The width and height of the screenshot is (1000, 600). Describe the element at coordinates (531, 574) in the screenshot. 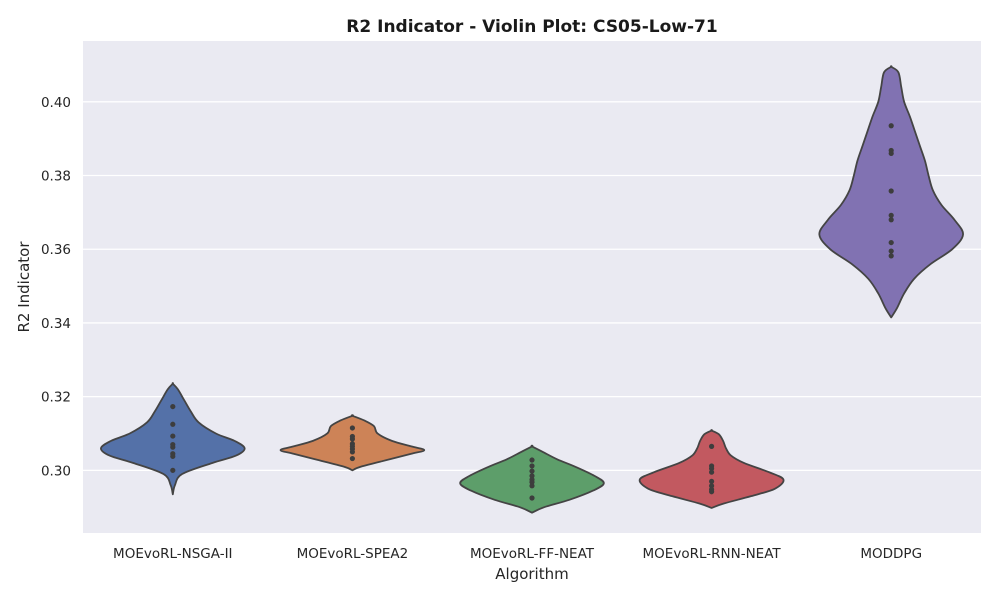

I see `x-axis-label: Algorithm` at that location.